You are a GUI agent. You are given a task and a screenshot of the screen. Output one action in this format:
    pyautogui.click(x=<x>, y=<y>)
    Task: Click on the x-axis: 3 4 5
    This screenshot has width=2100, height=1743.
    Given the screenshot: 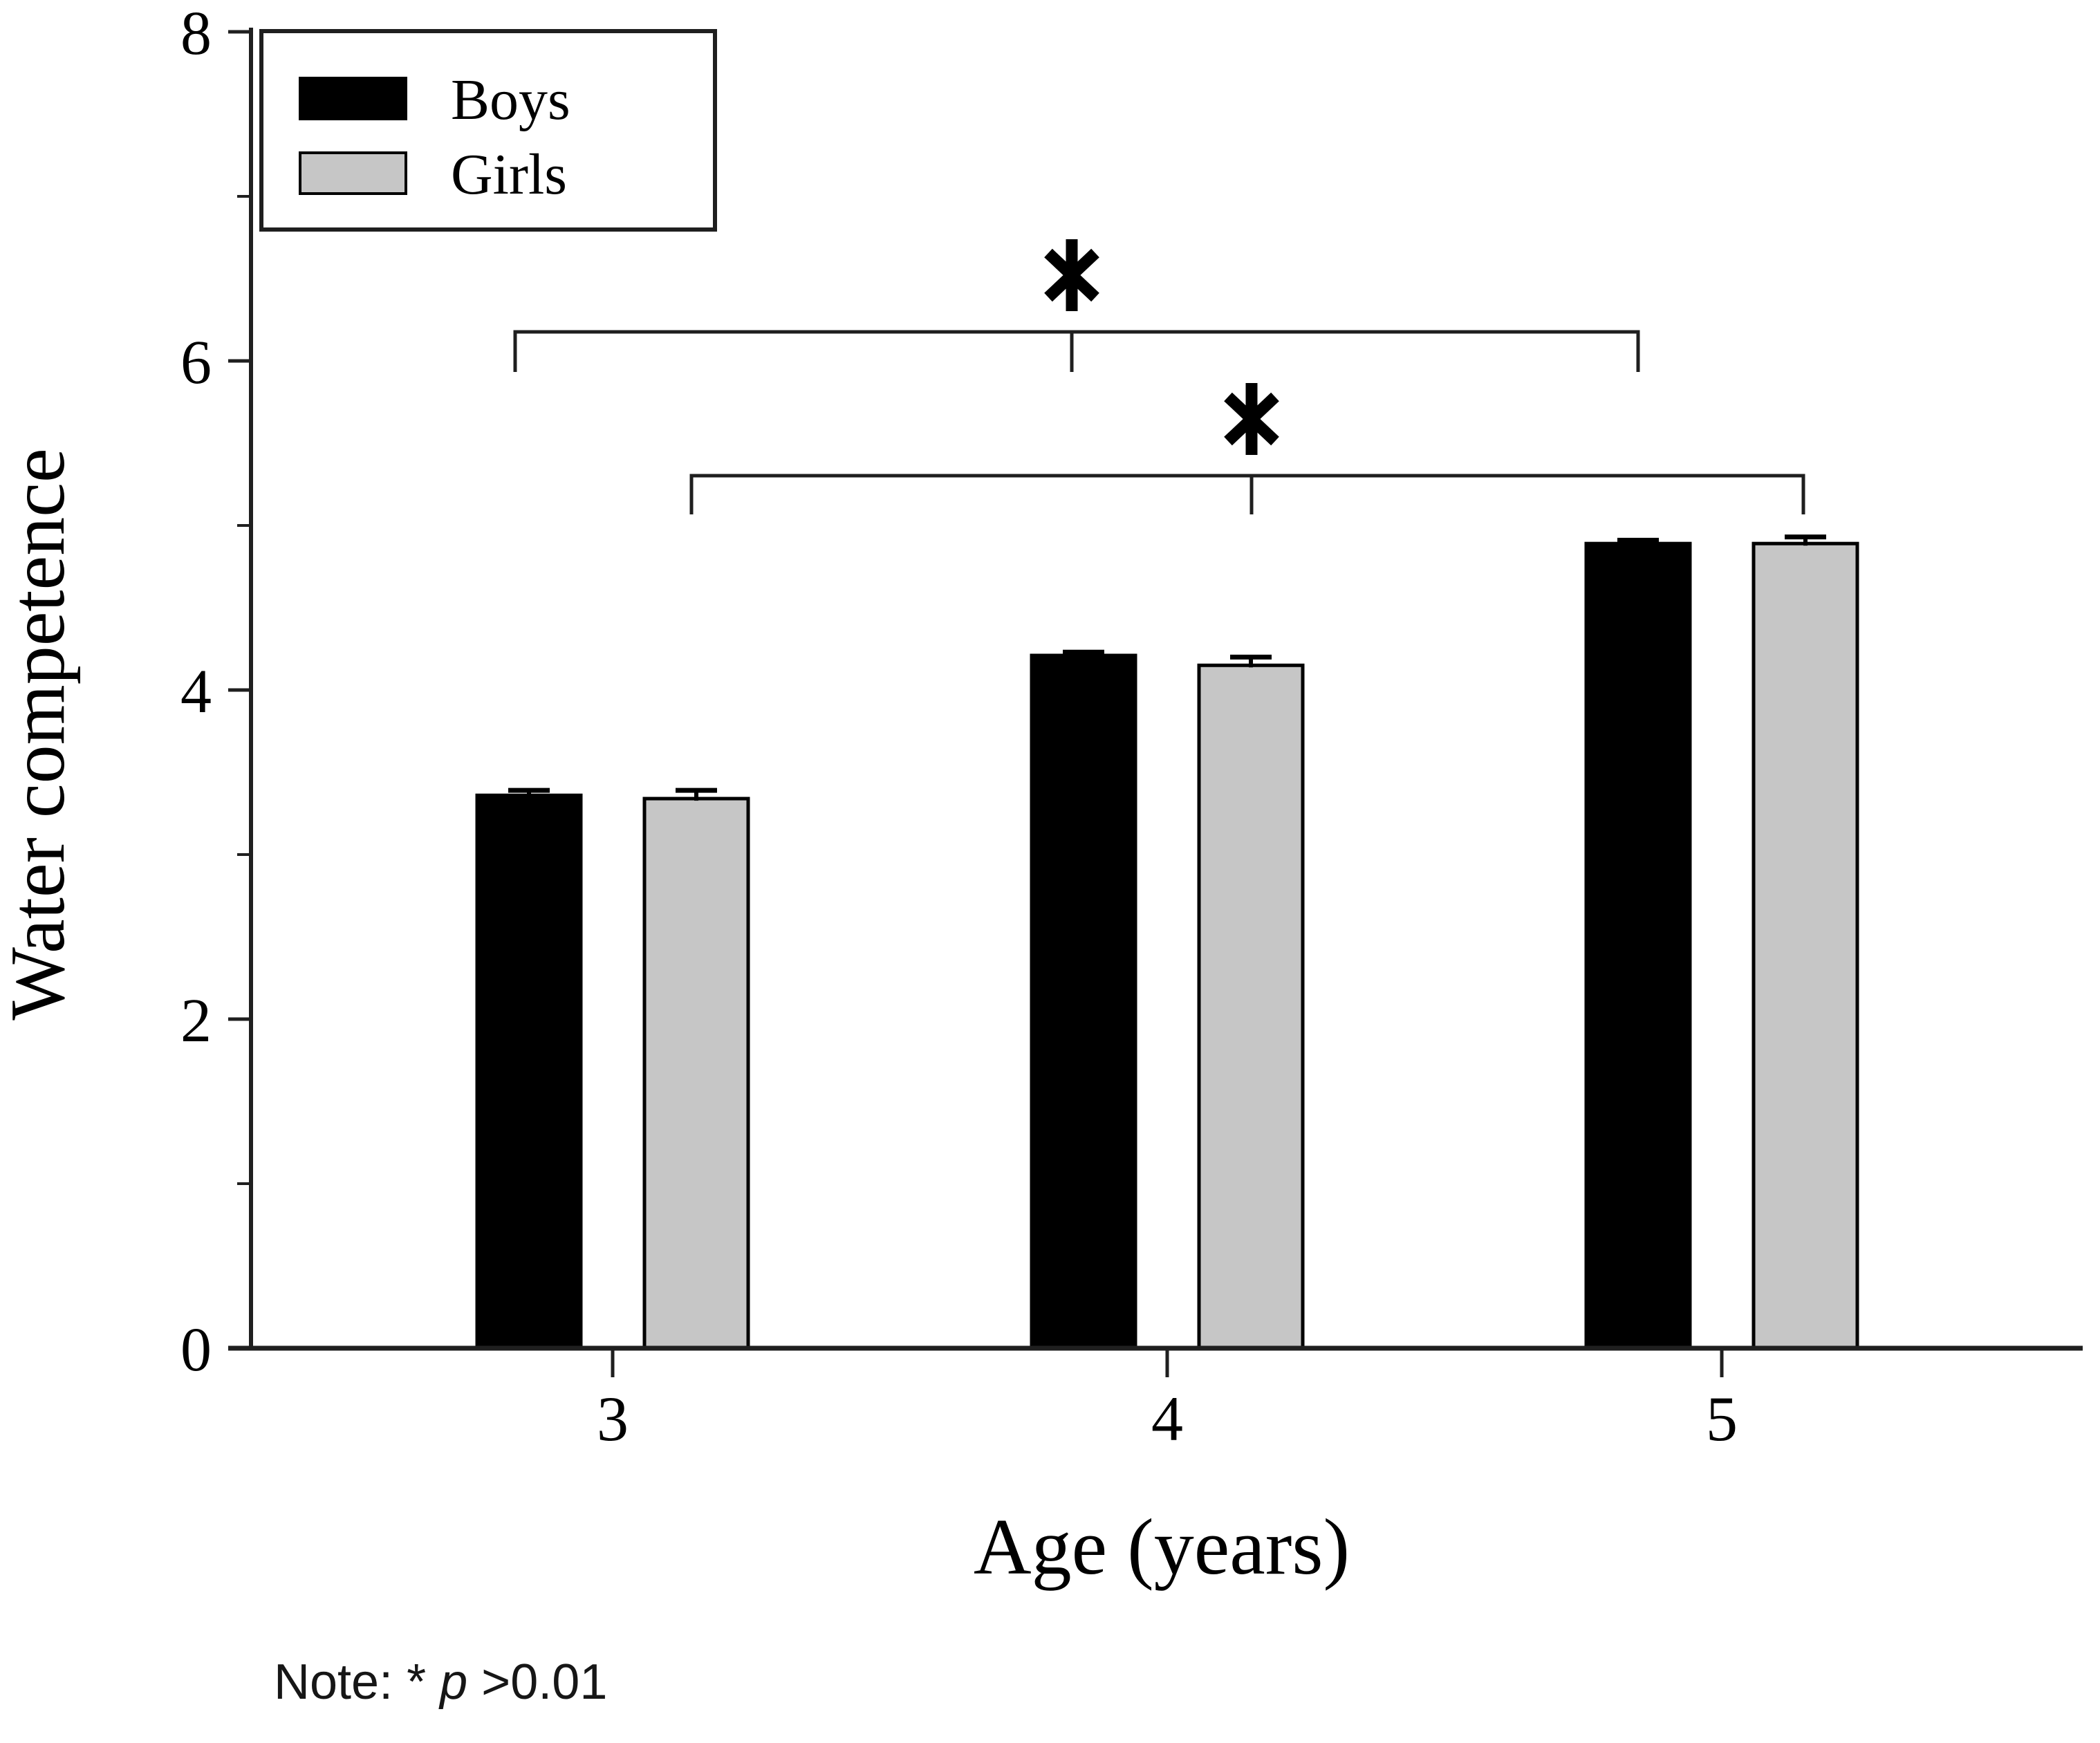 What is the action you would take?
    pyautogui.click(x=1155, y=1399)
    